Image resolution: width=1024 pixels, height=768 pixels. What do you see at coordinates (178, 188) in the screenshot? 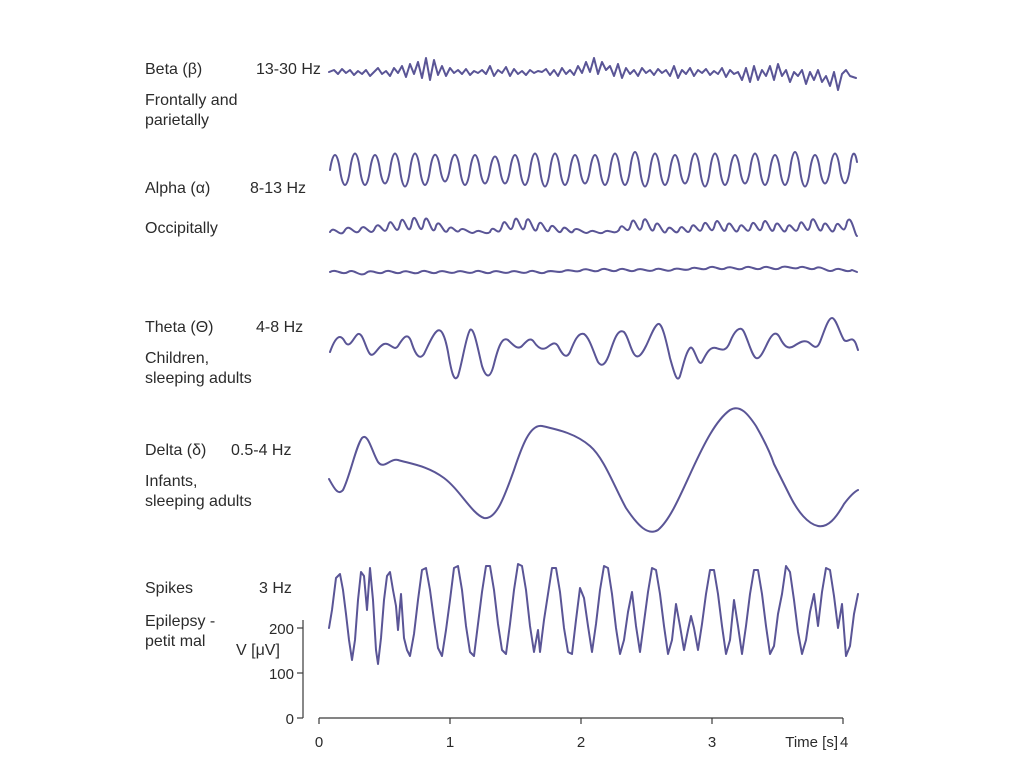
I see `alpha-band-name: Alpha (α)` at bounding box center [178, 188].